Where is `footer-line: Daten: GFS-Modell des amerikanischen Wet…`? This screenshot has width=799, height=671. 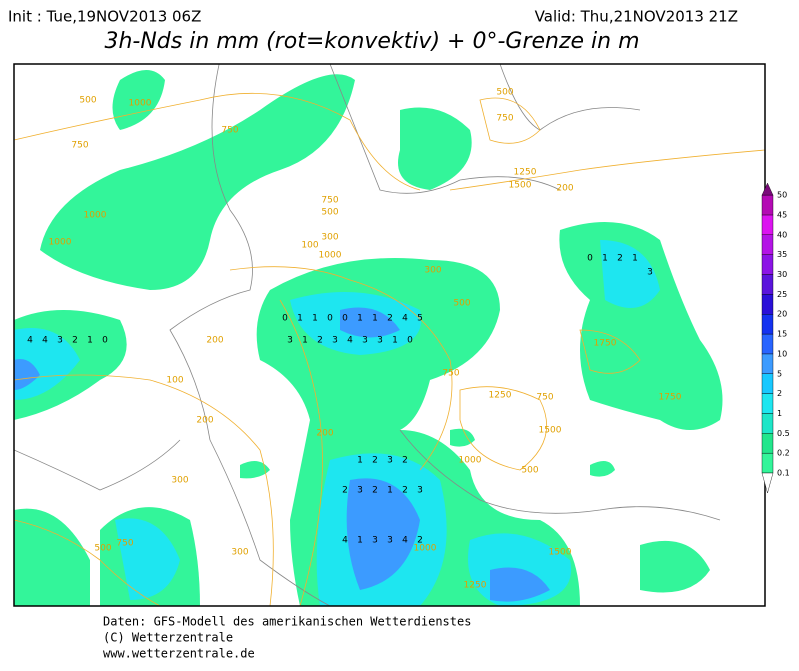
footer-line: Daten: GFS-Modell des amerikanischen Wet… is located at coordinates (287, 622).